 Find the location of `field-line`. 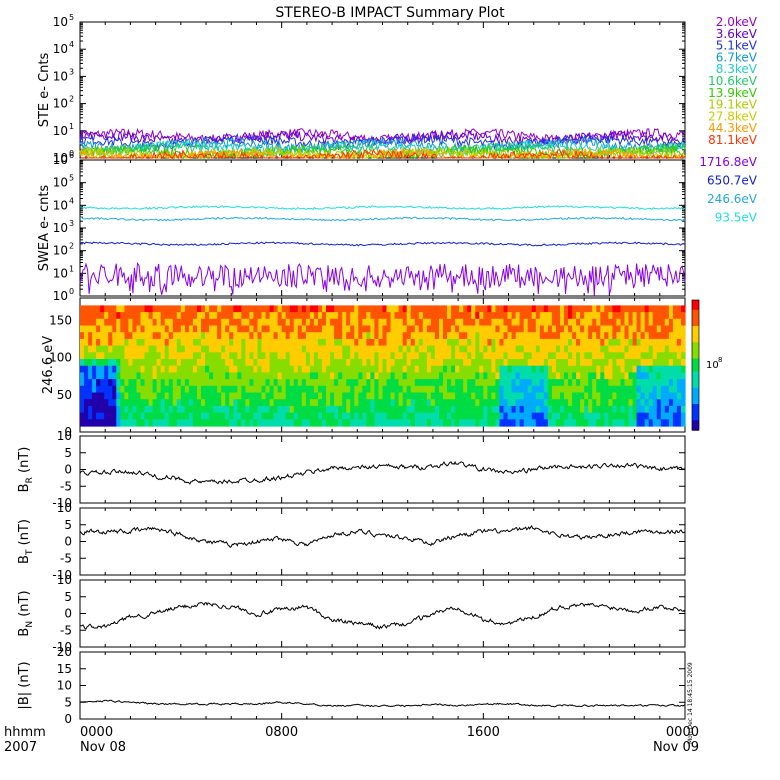

field-line is located at coordinates (382, 615).